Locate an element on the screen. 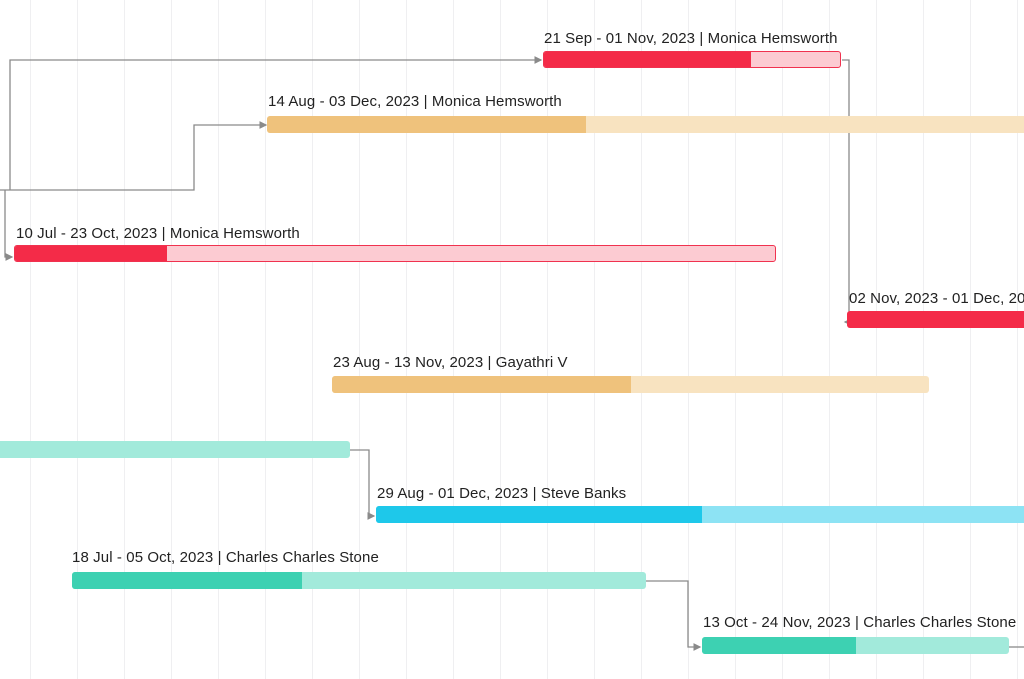 This screenshot has height=679, width=1024. task-label: 21 Sep - 01 Nov, 2023 | Monica Hemsworth is located at coordinates (691, 38).